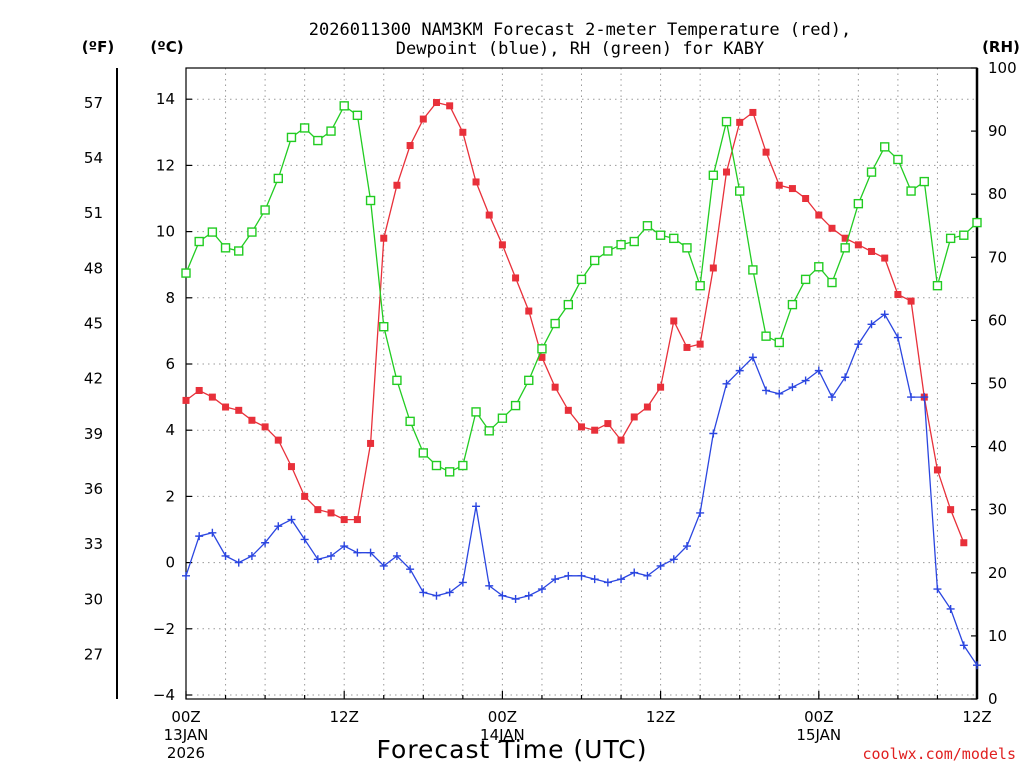 The image size is (1024, 768). Describe the element at coordinates (170, 430) in the screenshot. I see `celsius-tick-label: 4` at that location.